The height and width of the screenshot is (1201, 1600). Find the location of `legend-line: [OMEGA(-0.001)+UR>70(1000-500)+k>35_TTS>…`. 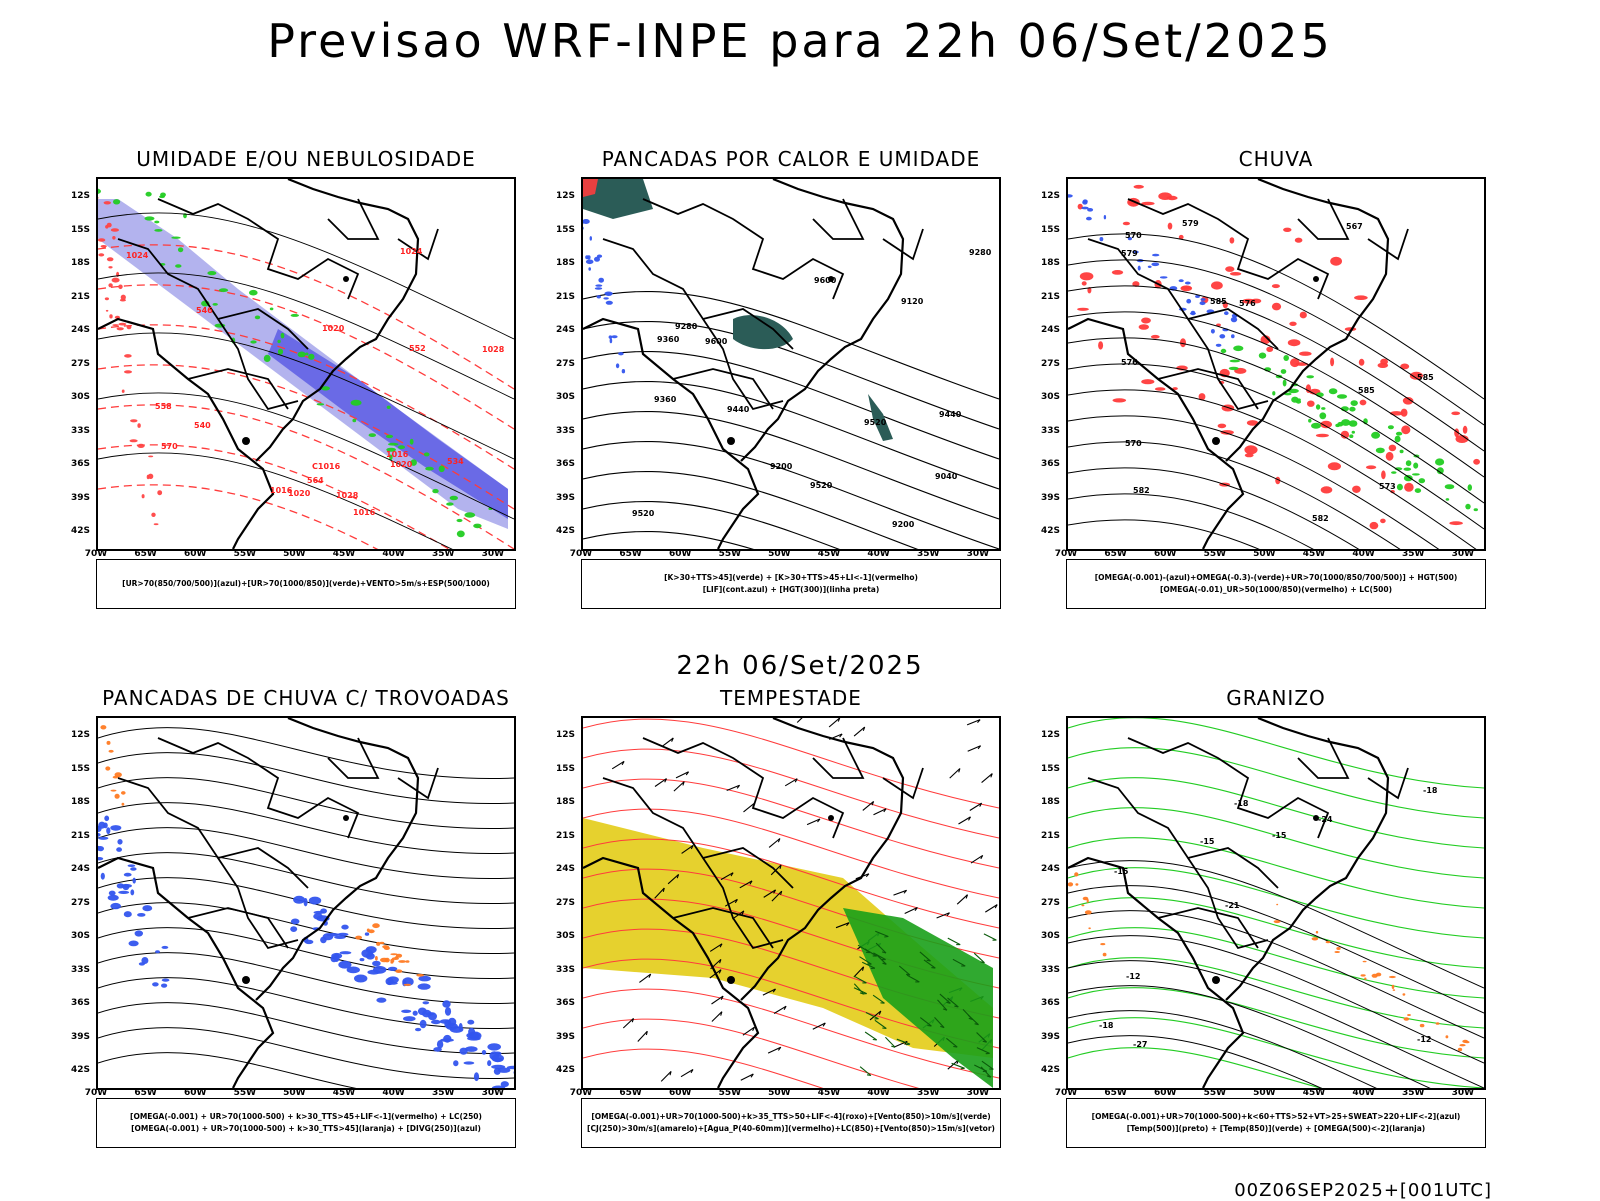

legend-line: [OMEGA(-0.001)+UR>70(1000-500)+k>35_TTS>… is located at coordinates (790, 1117).